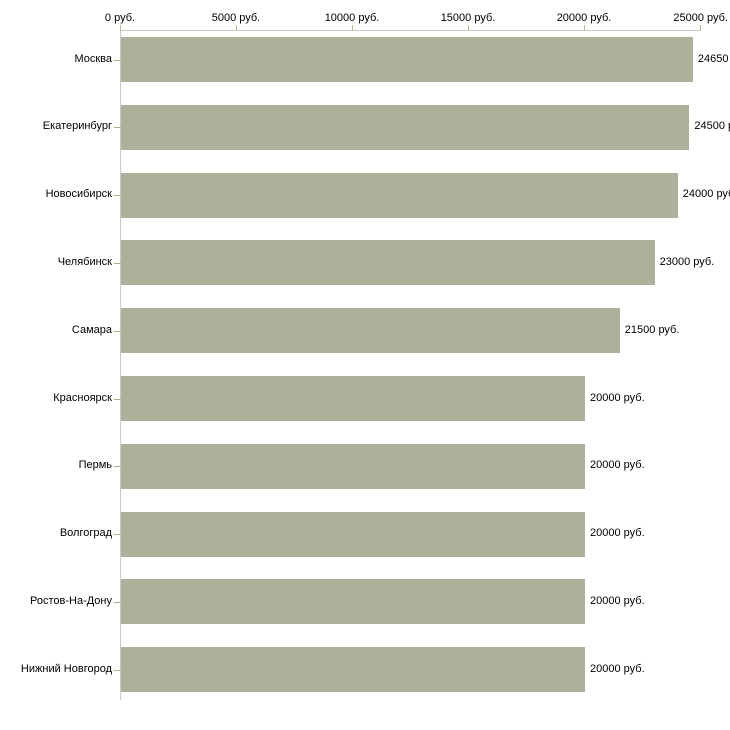 This screenshot has width=730, height=730. What do you see at coordinates (468, 18) in the screenshot?
I see `x-axis-tick-label: 15000 руб.` at bounding box center [468, 18].